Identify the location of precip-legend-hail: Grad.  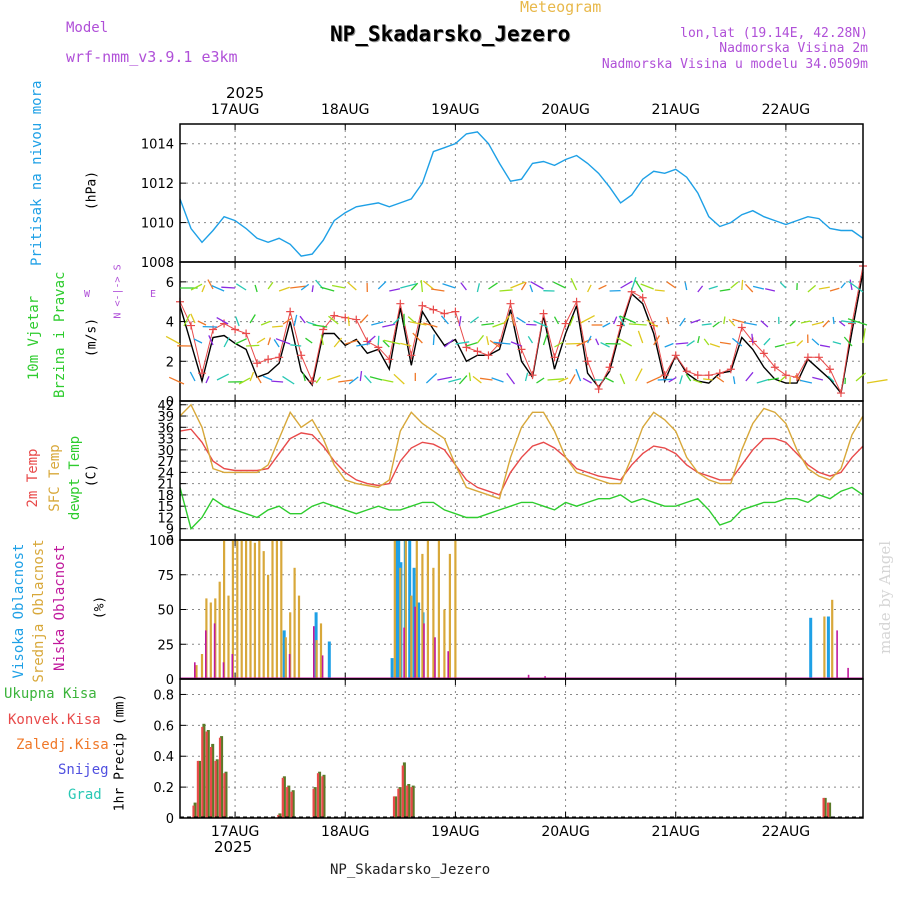
(85, 795).